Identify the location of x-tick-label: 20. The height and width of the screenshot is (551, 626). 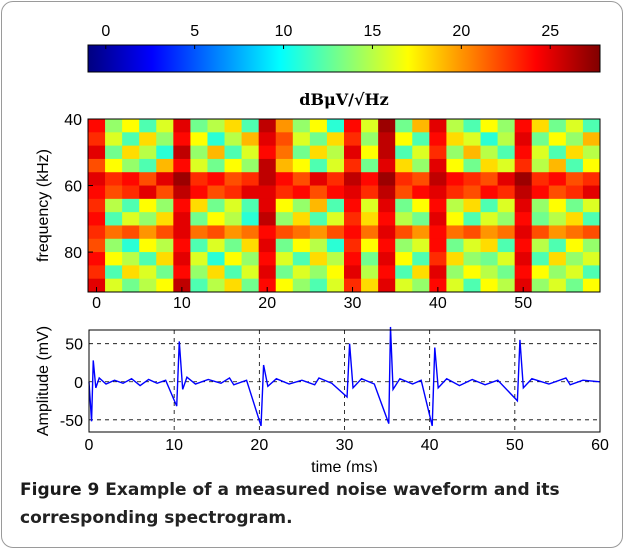
(267, 303).